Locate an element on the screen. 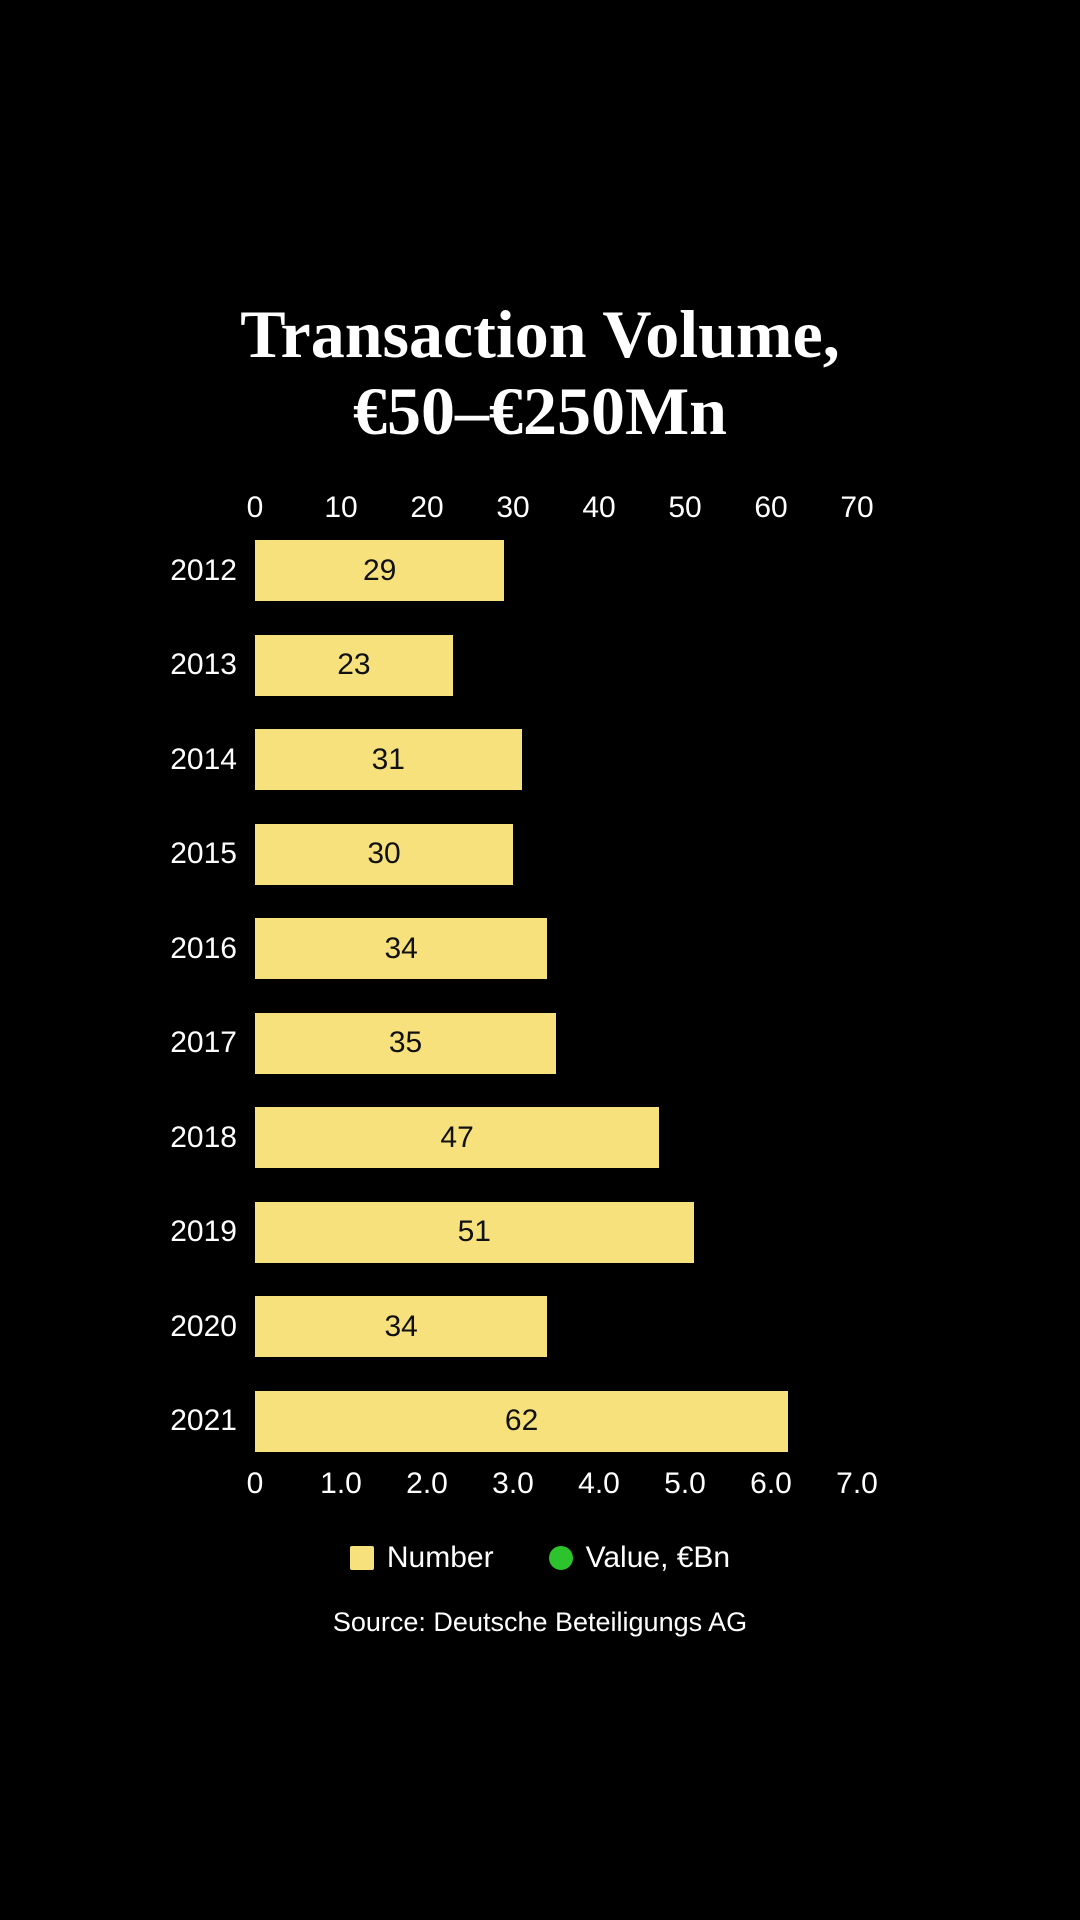 The height and width of the screenshot is (1920, 1080). axis-tick-label: 30 is located at coordinates (513, 507).